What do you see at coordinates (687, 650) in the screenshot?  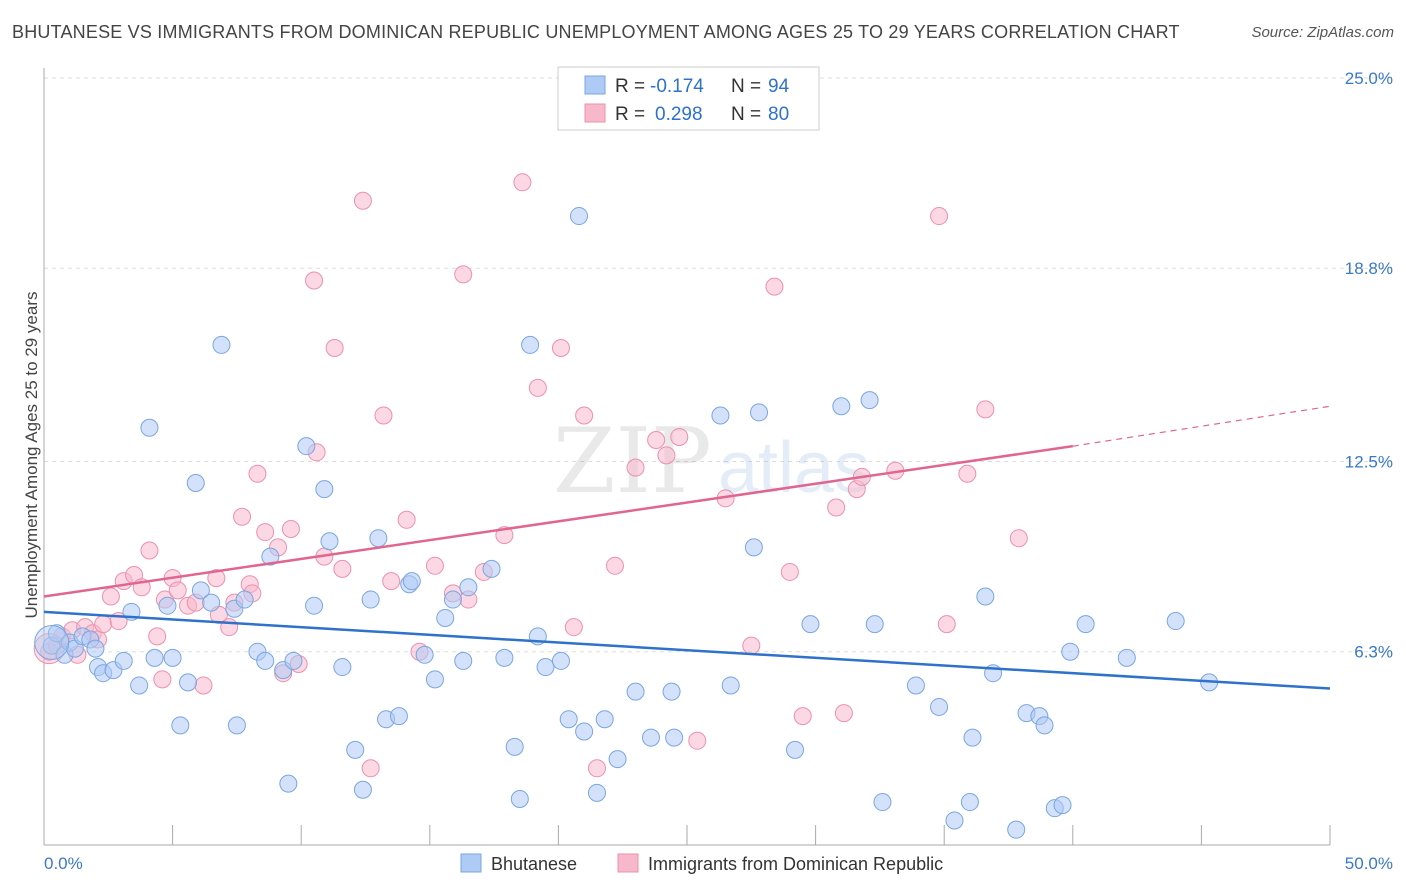 I see `trend-line-bhutanese` at bounding box center [687, 650].